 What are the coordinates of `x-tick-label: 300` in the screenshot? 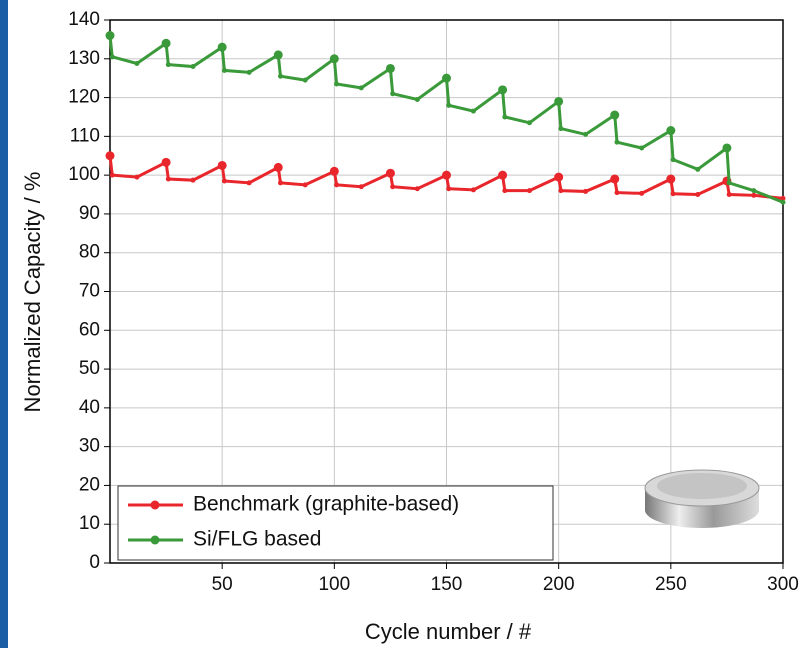 It's located at (783, 584).